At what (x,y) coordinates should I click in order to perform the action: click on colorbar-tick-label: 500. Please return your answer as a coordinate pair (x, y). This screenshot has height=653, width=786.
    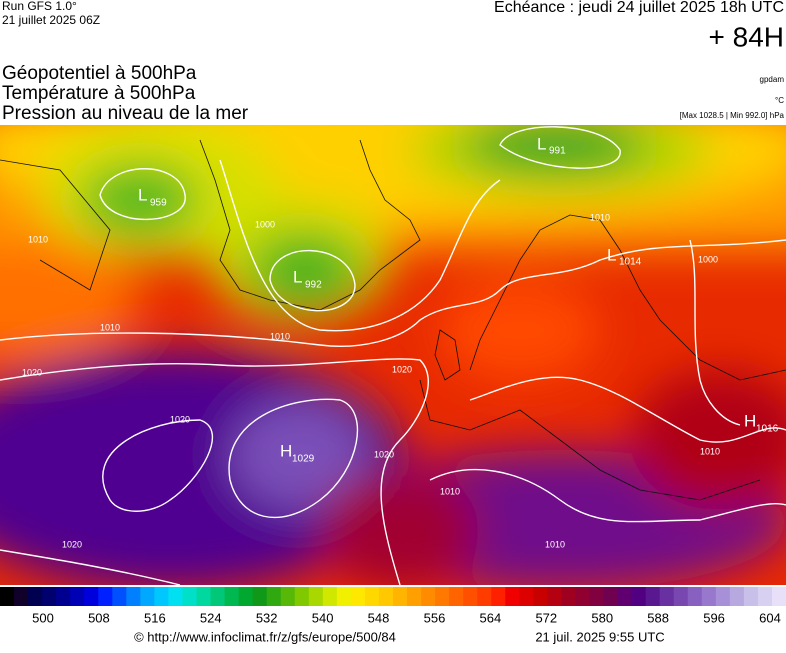
    Looking at the image, I should click on (43, 617).